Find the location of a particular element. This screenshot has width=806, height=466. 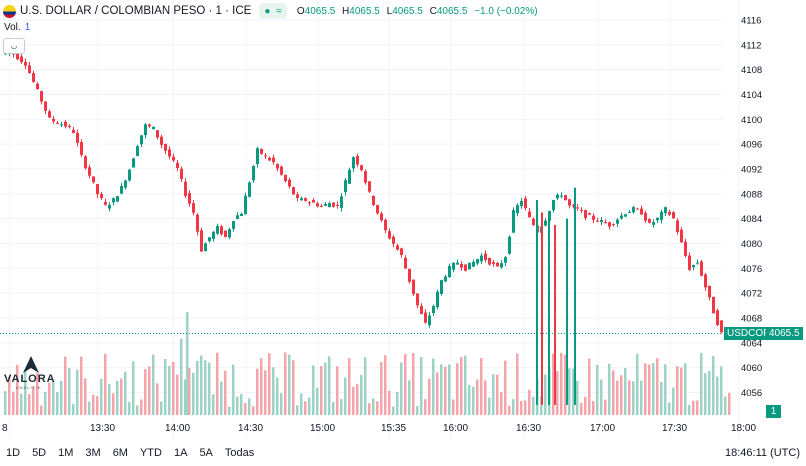

logo-mark-icon is located at coordinates (31, 364).